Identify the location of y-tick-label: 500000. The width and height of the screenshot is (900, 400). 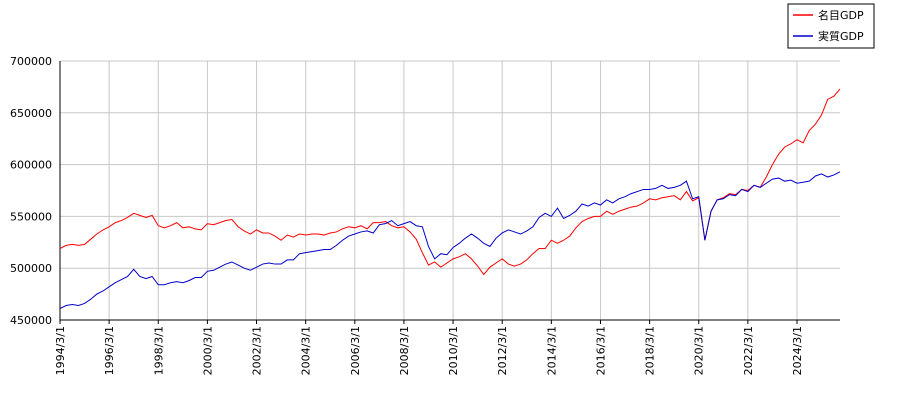
(31, 268).